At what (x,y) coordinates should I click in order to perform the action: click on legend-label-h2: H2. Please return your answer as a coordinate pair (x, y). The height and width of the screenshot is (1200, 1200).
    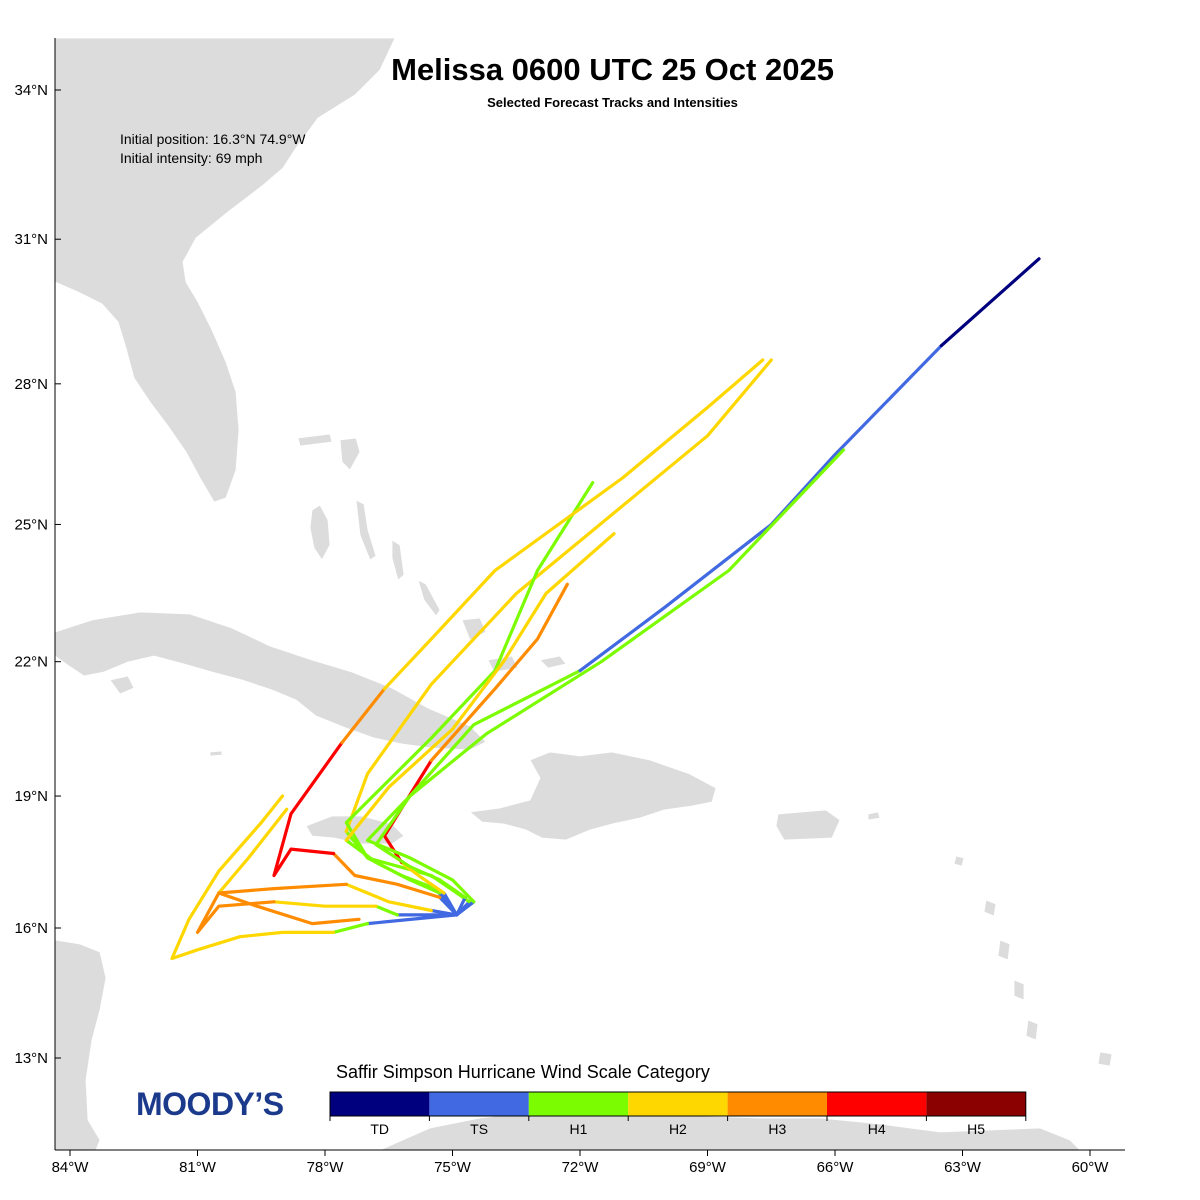
    Looking at the image, I should click on (678, 1129).